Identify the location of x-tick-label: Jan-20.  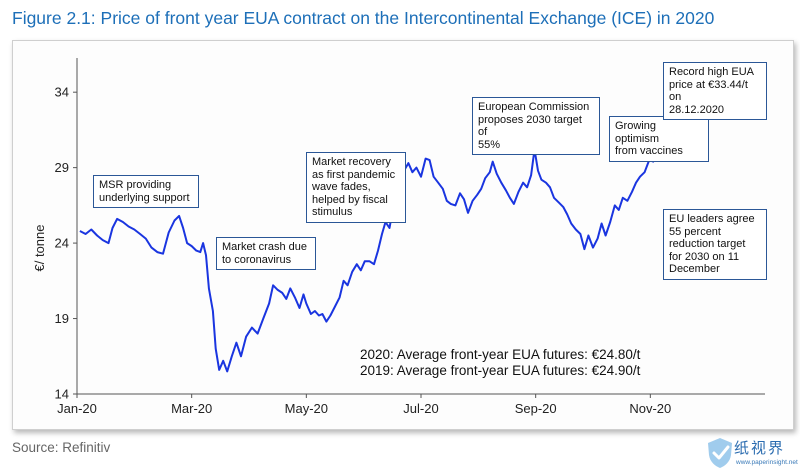
(77, 408).